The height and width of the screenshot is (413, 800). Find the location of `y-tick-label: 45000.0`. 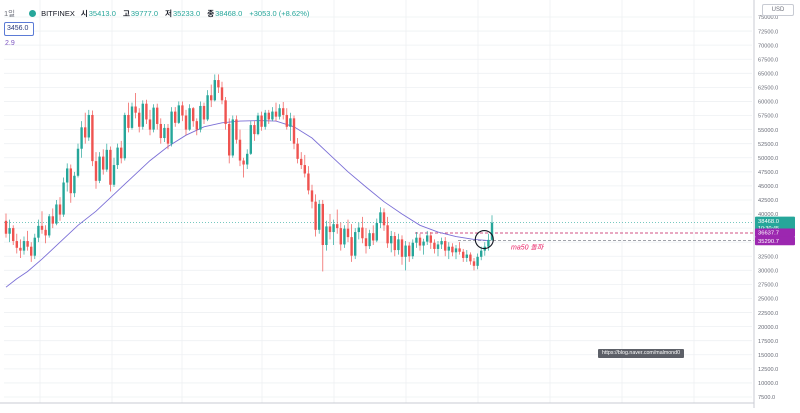

y-tick-label: 45000.0 is located at coordinates (768, 187).